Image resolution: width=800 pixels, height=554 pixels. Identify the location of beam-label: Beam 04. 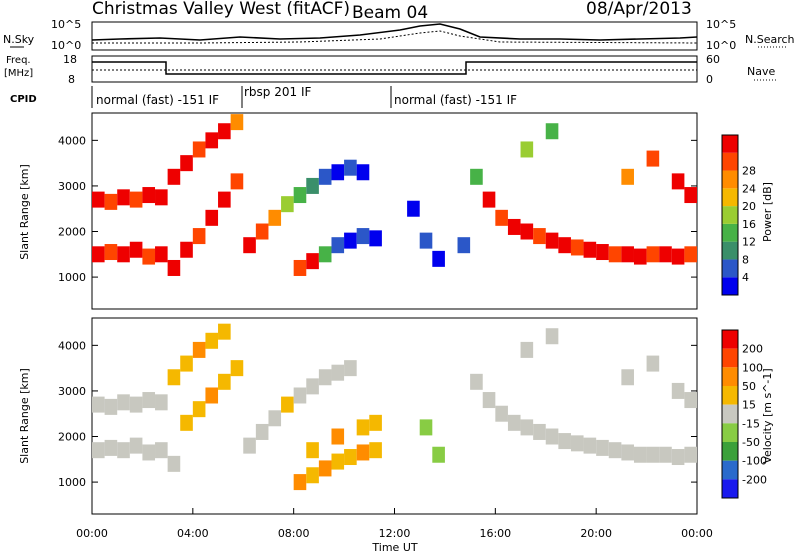
(390, 13).